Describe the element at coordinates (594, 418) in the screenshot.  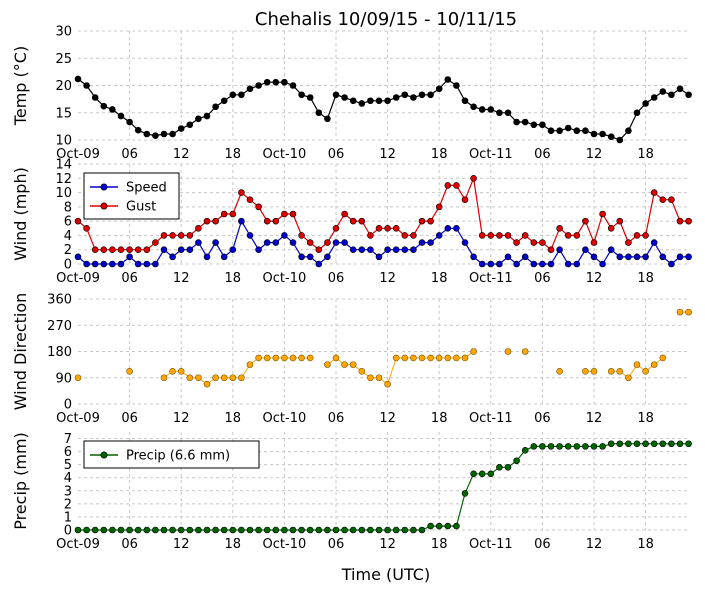
I see `wdir-xtick-label: 12` at that location.